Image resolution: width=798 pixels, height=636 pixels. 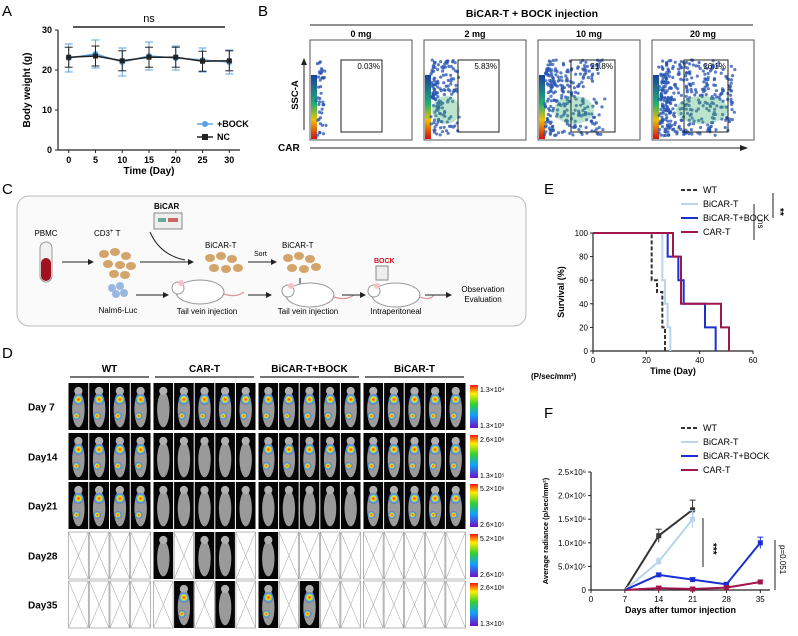 What do you see at coordinates (162, 220) in the screenshot?
I see `bicar-plasmid` at bounding box center [162, 220].